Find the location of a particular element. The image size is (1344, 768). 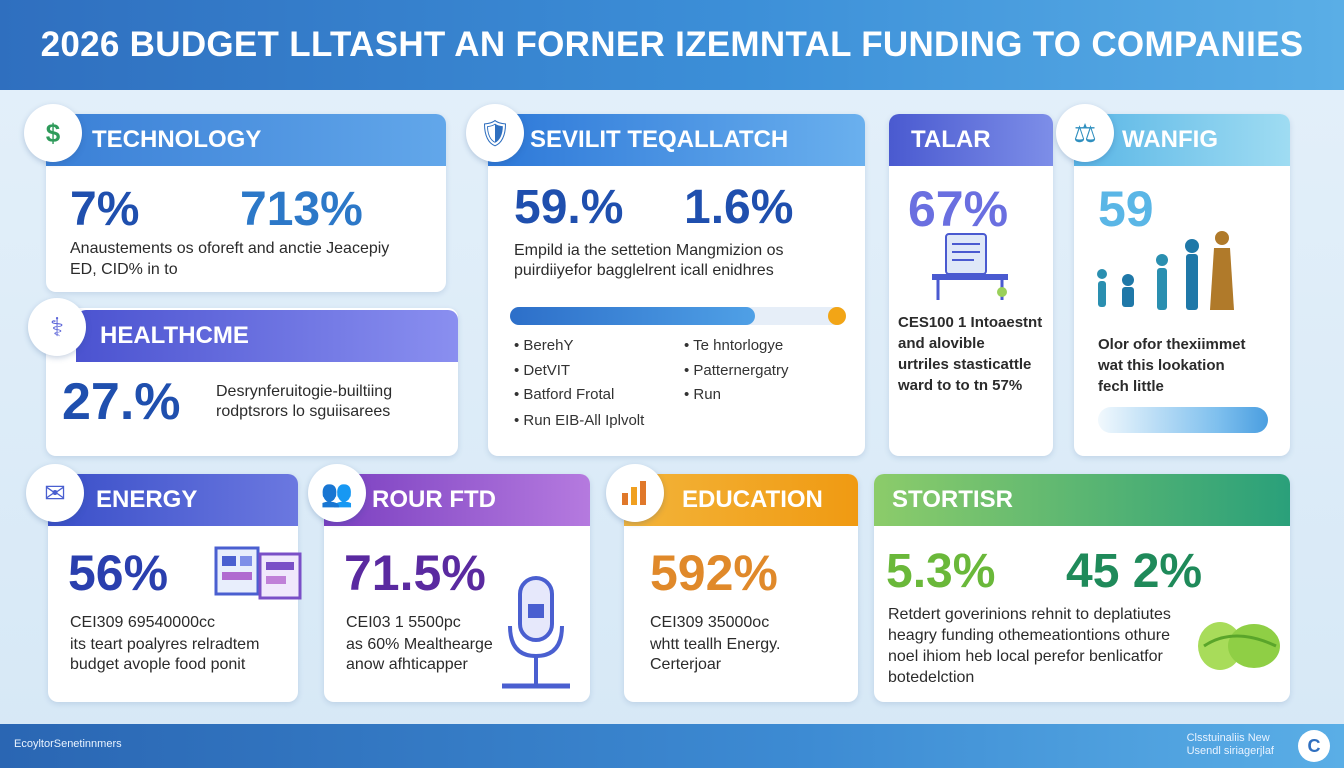

education-line-1: CEI309 35000oc is located at coordinates (710, 622).